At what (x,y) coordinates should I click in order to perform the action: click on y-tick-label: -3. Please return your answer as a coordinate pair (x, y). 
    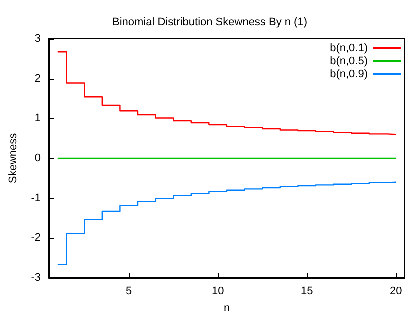
    Looking at the image, I should click on (36, 278).